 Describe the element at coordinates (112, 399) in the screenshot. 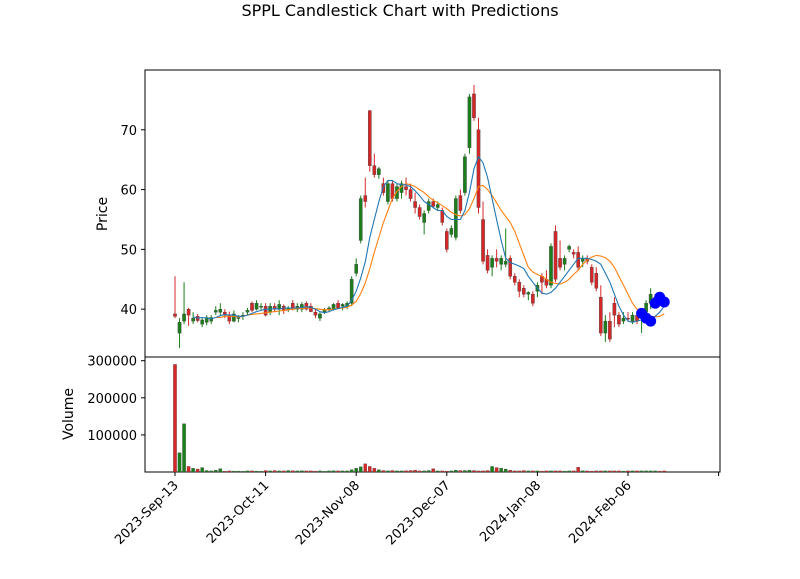

I see `volume-y-tick-label: 200000` at that location.